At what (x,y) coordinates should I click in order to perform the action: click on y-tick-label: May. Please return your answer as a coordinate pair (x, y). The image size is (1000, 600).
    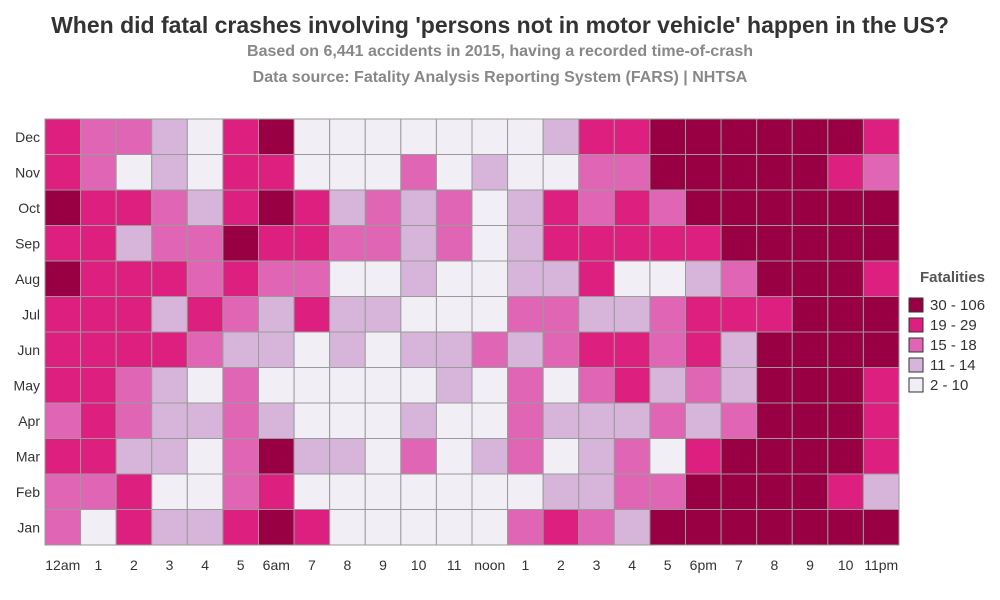
    Looking at the image, I should click on (27, 385).